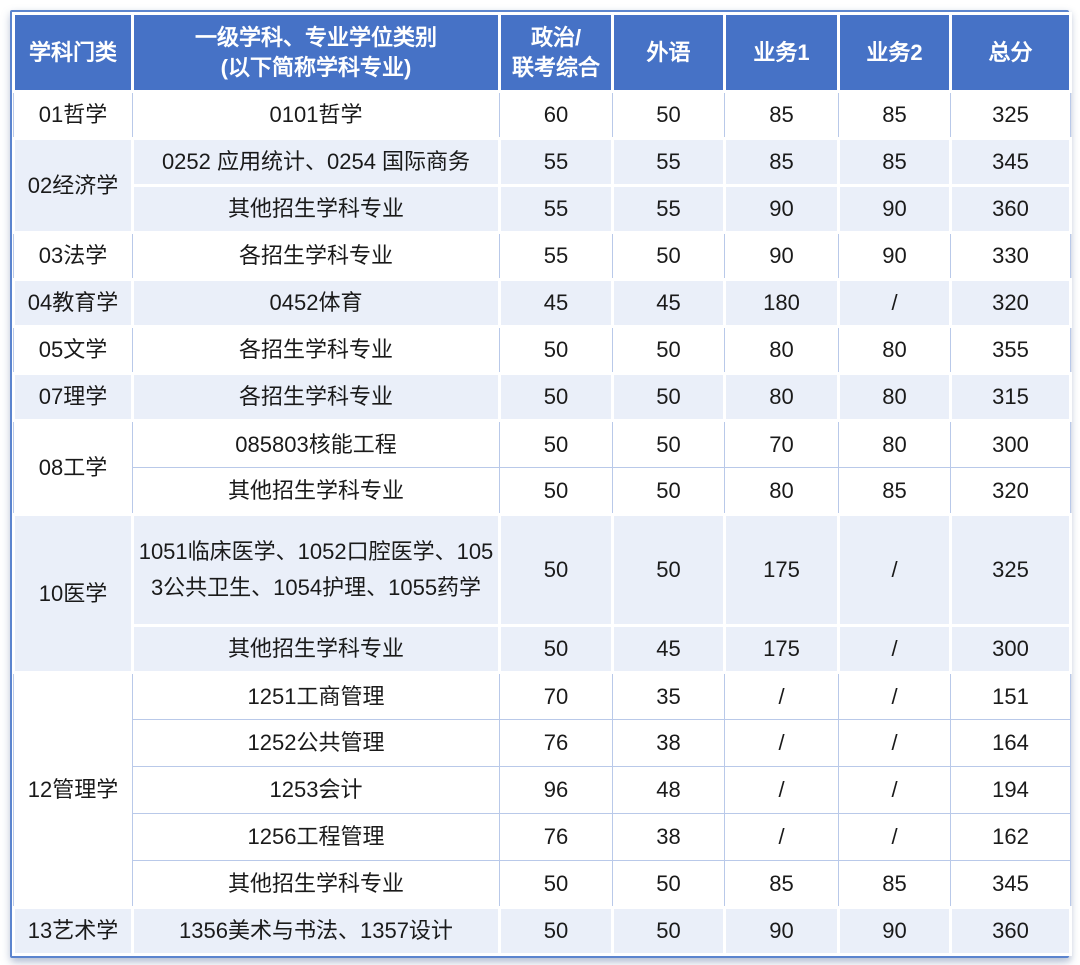 The width and height of the screenshot is (1080, 965). What do you see at coordinates (316, 743) in the screenshot?
I see `discipline-cell: 1252公共管理` at bounding box center [316, 743].